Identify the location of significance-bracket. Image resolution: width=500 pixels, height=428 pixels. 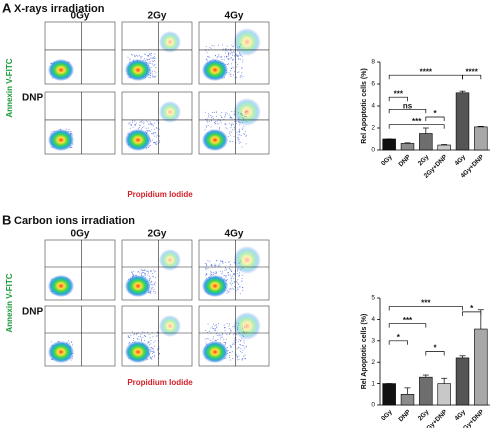
(472, 77).